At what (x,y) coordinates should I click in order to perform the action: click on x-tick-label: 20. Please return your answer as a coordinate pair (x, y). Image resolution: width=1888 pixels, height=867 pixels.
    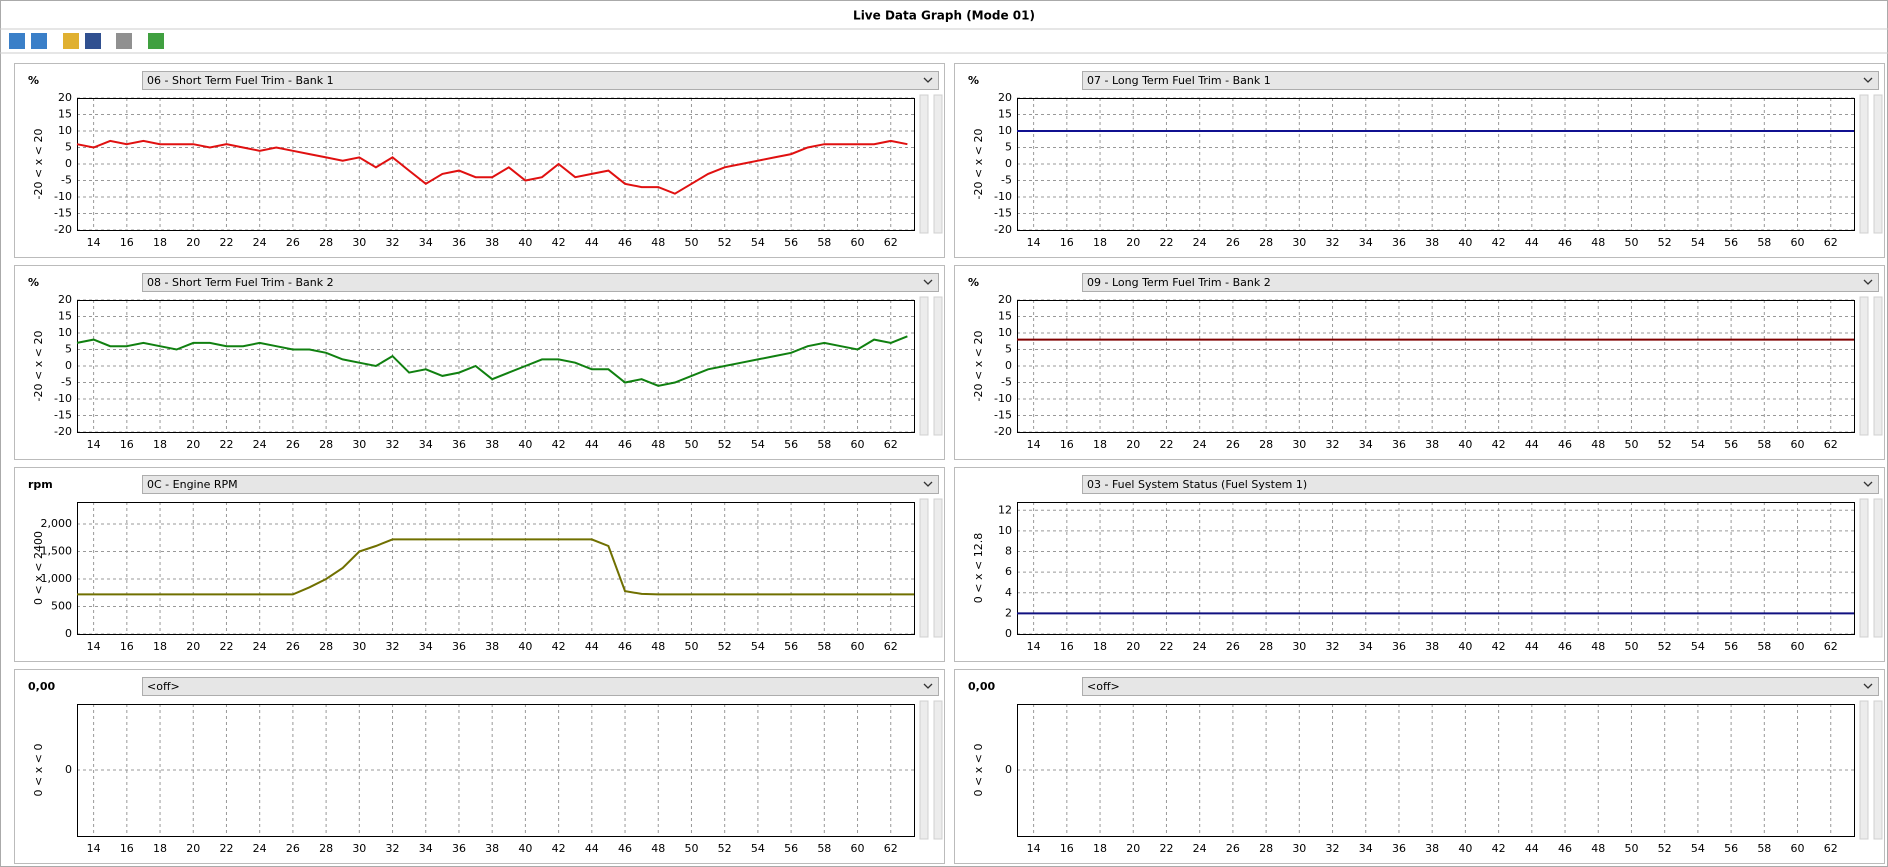
    Looking at the image, I should click on (193, 242).